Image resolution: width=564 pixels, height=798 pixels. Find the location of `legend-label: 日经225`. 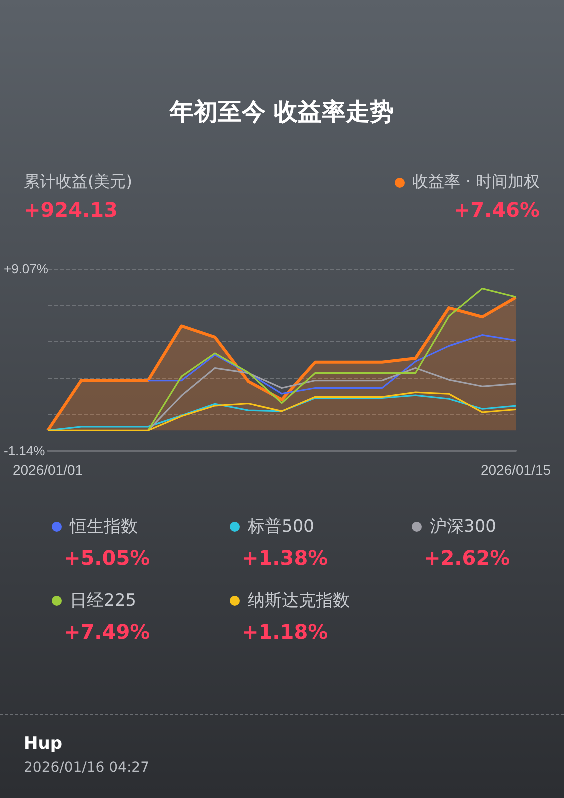

legend-label: 日经225 is located at coordinates (102, 601).